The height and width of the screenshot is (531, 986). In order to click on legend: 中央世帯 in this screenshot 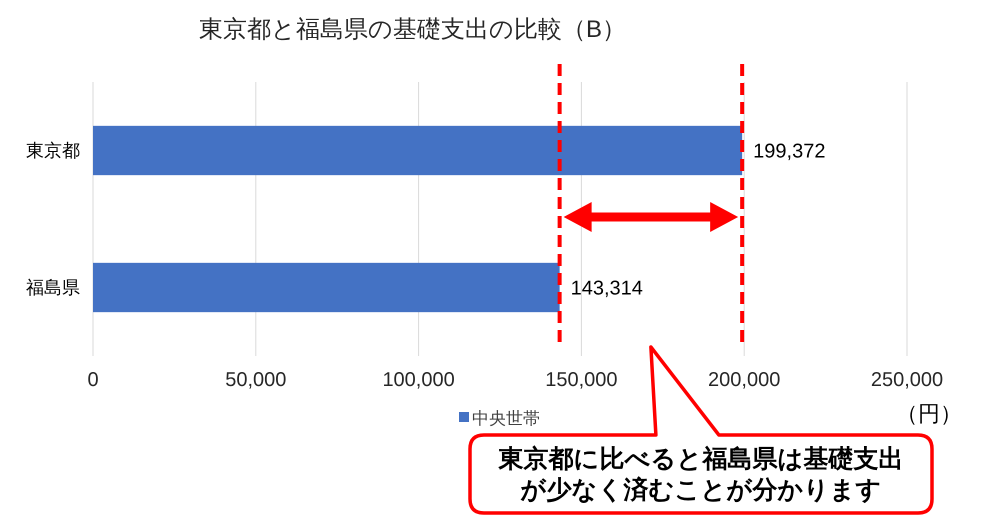, I will do `click(499, 418)`.